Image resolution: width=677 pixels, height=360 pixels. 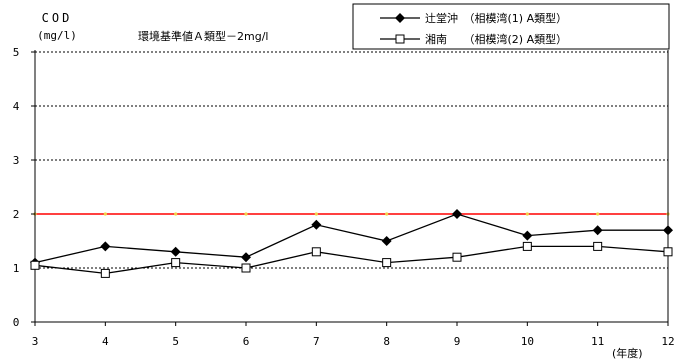 What do you see at coordinates (105, 341) in the screenshot?
I see `x-tick-label: 4` at bounding box center [105, 341].